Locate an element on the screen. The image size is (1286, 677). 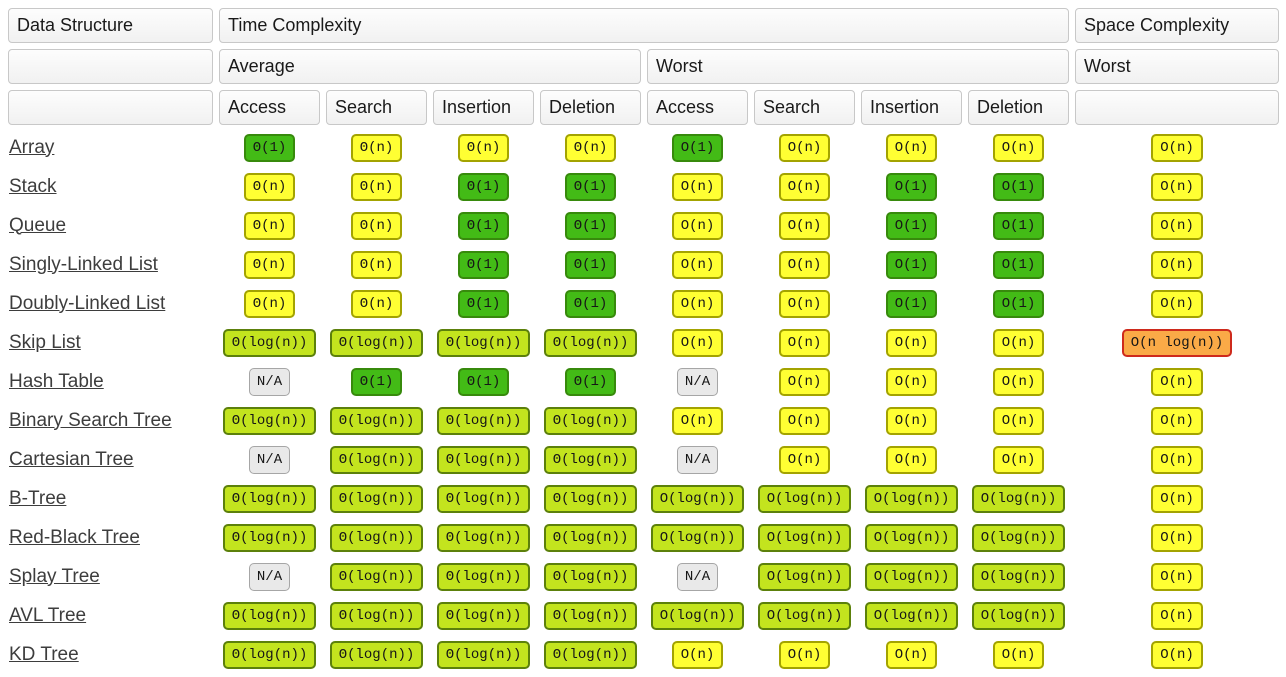
data-structure-link: B-Tree is located at coordinates (38, 498).